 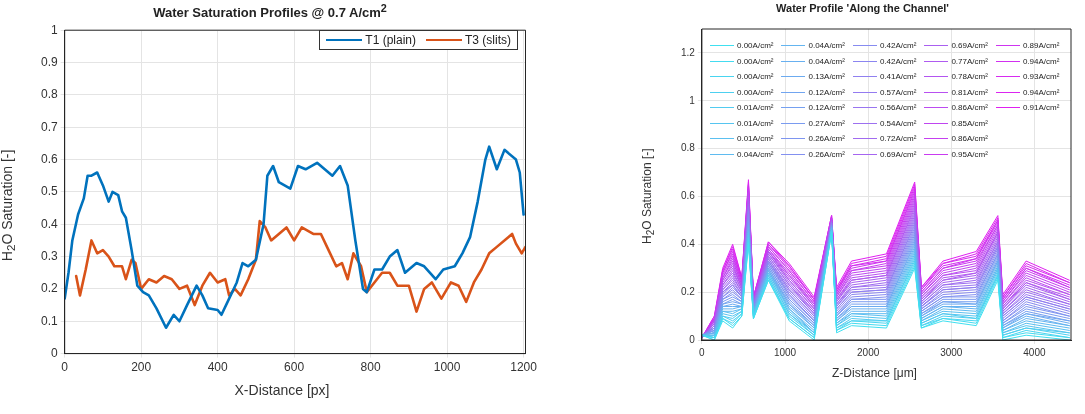 I want to click on legend-label: 0.93A/cm², so click(x=1041, y=77).